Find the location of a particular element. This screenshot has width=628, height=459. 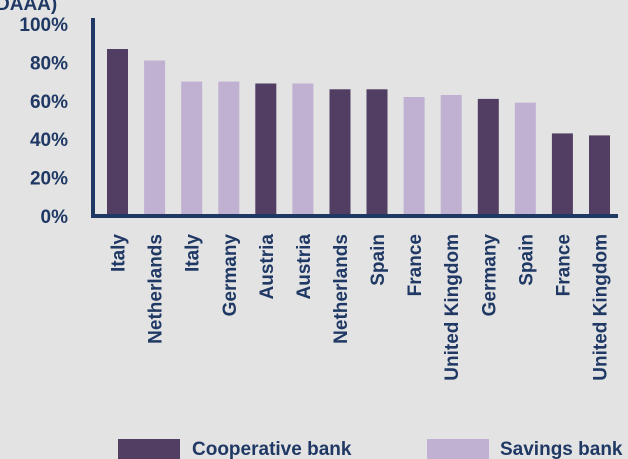

y-tick-label: 40% is located at coordinates (49, 140).